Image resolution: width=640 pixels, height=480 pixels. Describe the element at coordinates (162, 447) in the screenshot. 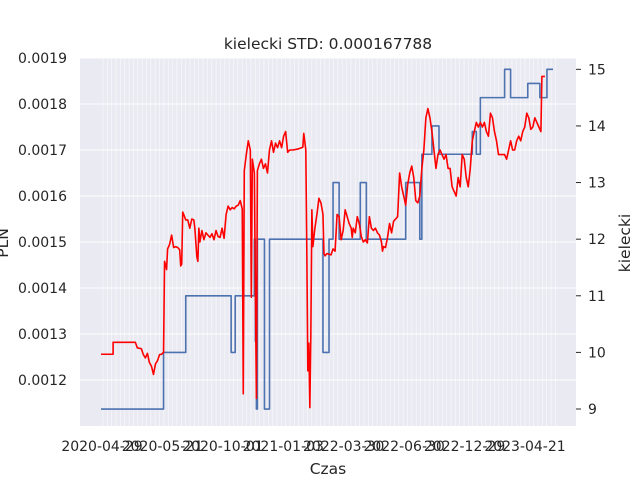

I see `x-tick-label: 2020-05-21` at that location.